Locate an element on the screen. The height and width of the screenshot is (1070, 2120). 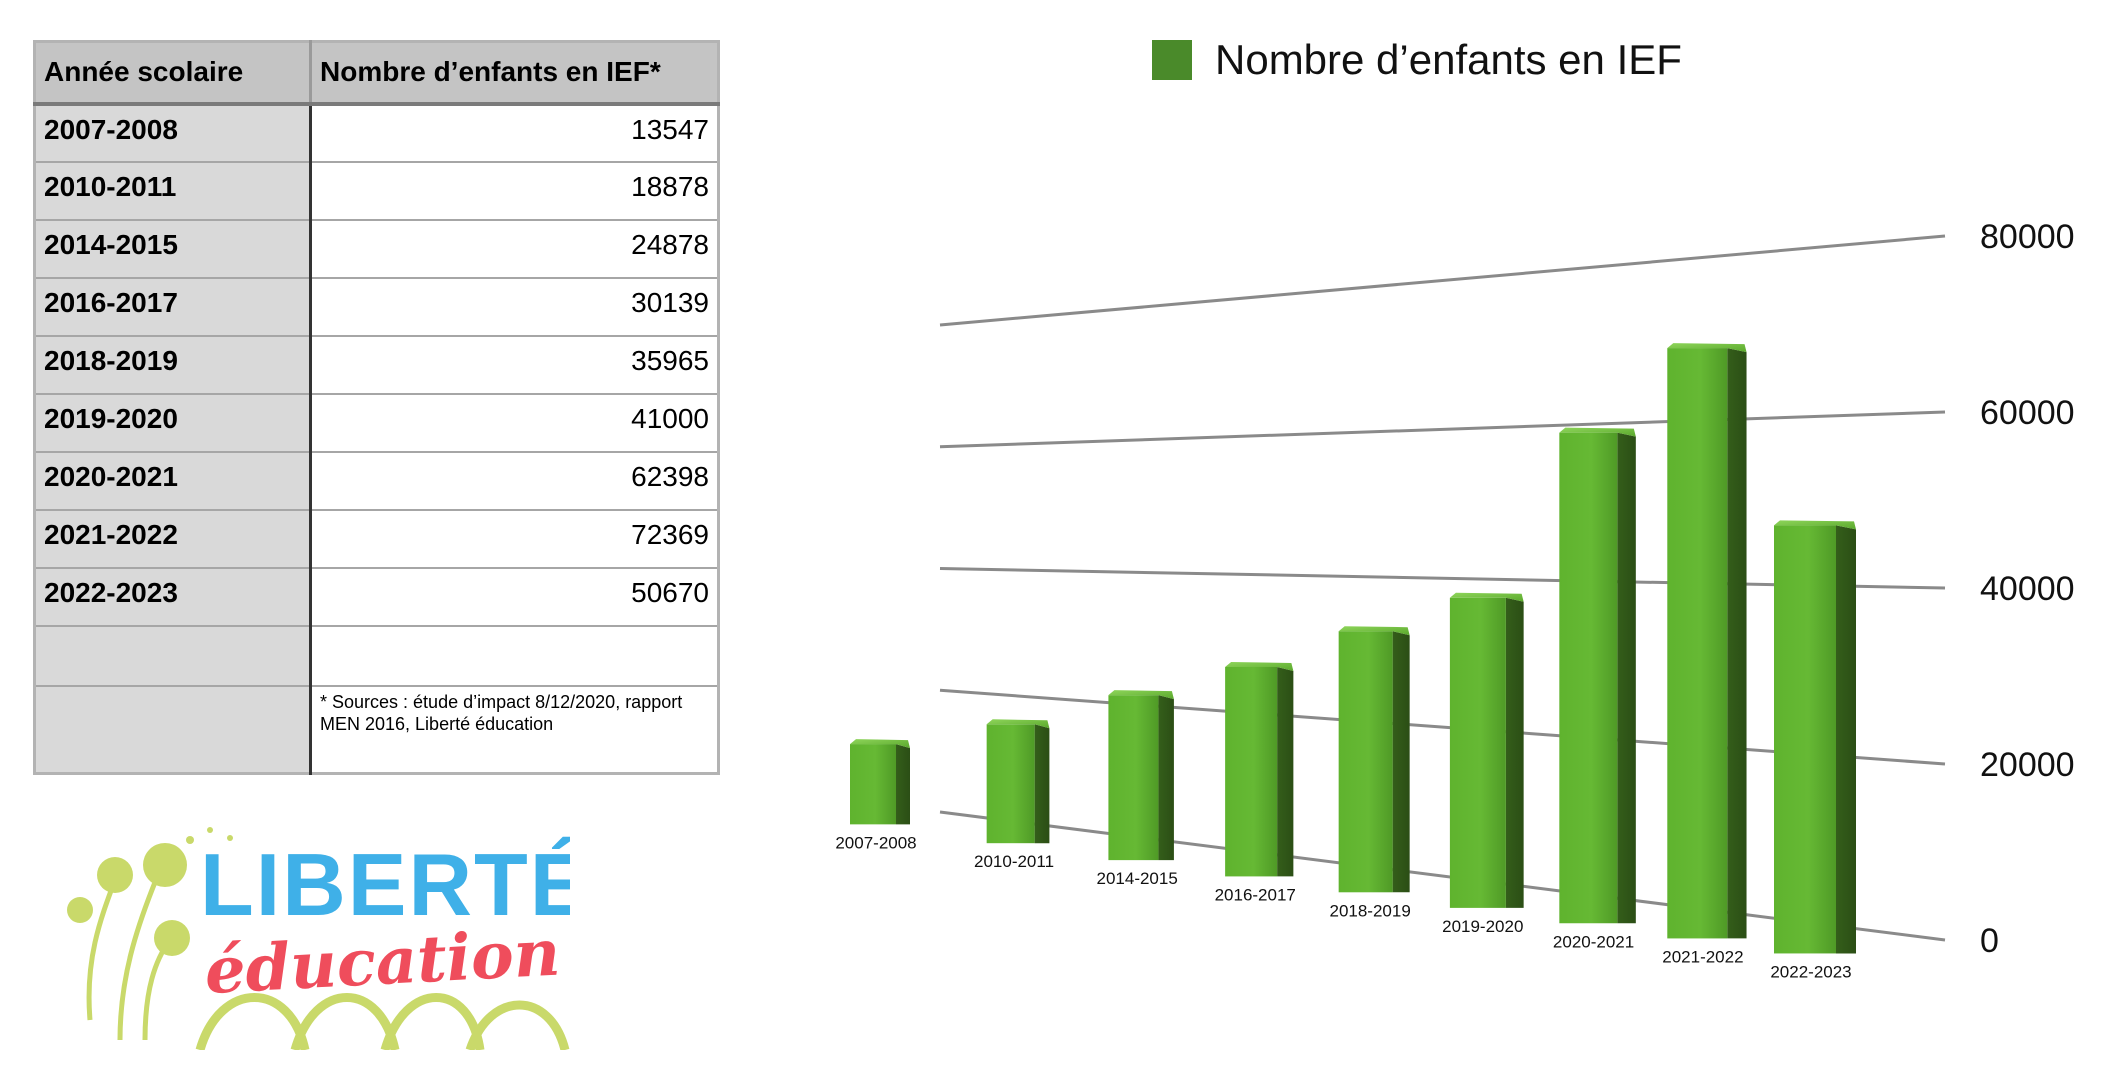
x-tick-label: 2022-2023 is located at coordinates (1810, 971).